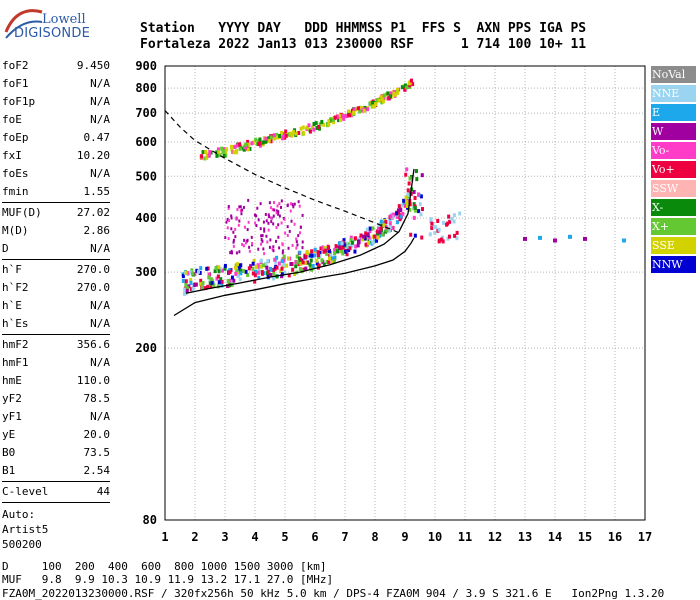 The image size is (700, 600). I want to click on param-row: hmF1 N/A, so click(56, 363).